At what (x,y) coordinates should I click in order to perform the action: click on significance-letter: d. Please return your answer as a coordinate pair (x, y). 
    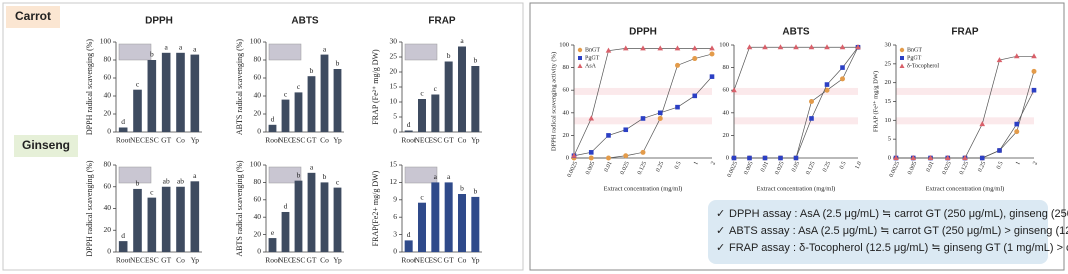
    Looking at the image, I should click on (409, 234).